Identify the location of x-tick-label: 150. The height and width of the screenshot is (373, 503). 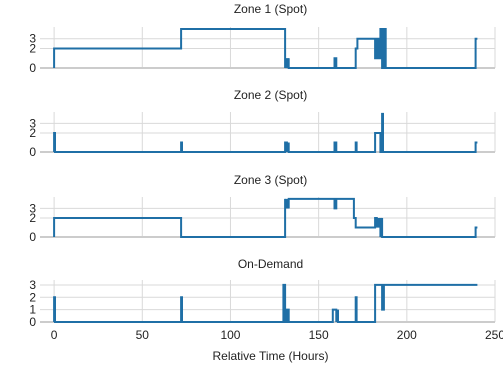
(319, 335).